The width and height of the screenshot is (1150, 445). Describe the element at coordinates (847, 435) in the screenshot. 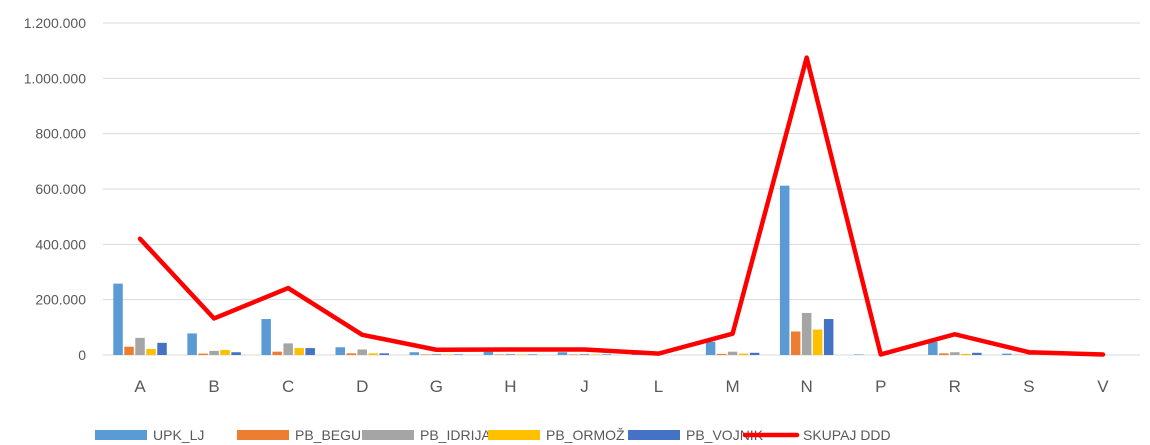

I see `legend-label: SKUPAJ DDD` at that location.